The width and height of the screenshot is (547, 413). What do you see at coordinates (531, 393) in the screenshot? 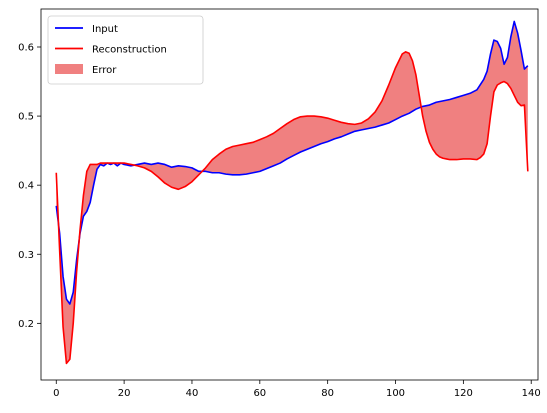
I see `x-tick-label: 140` at bounding box center [531, 393].